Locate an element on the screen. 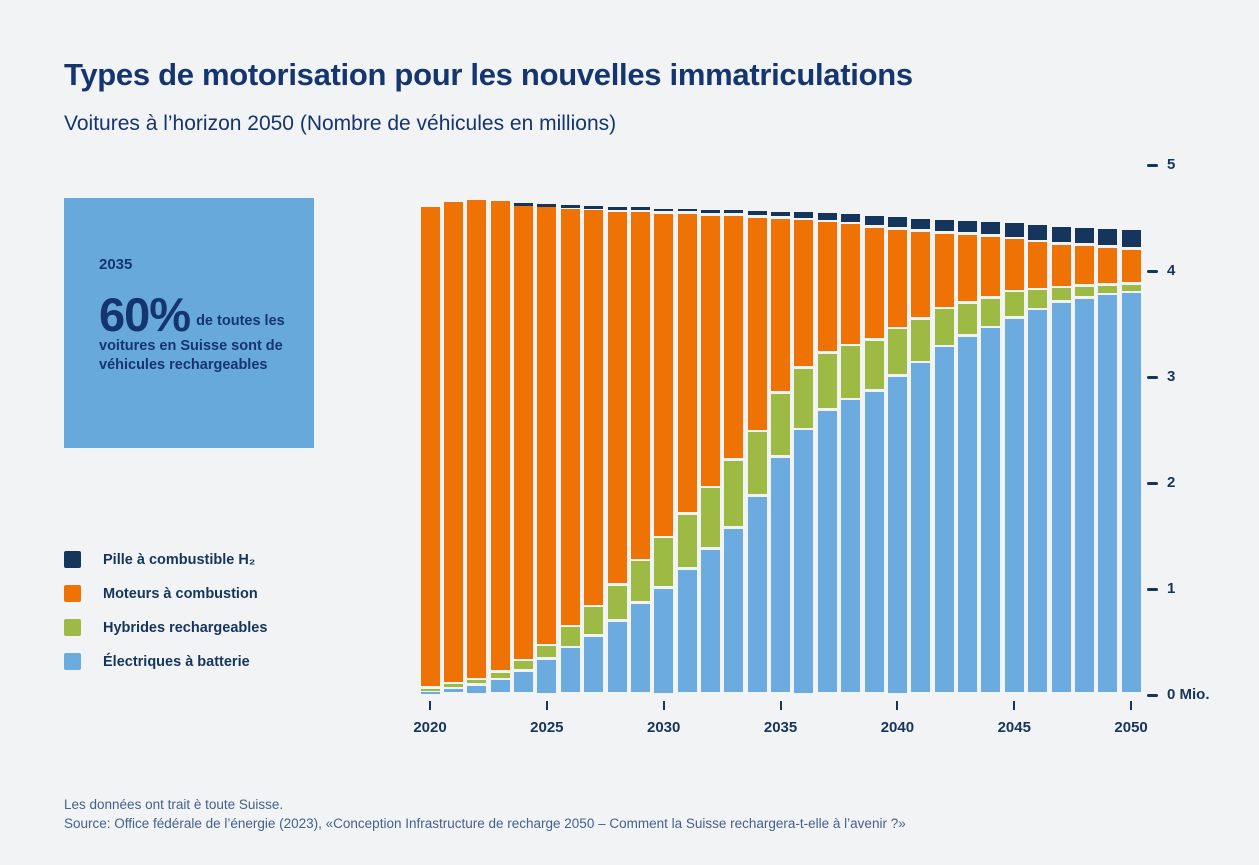 The height and width of the screenshot is (865, 1259). y-axis-label-3: 3 is located at coordinates (1171, 376).